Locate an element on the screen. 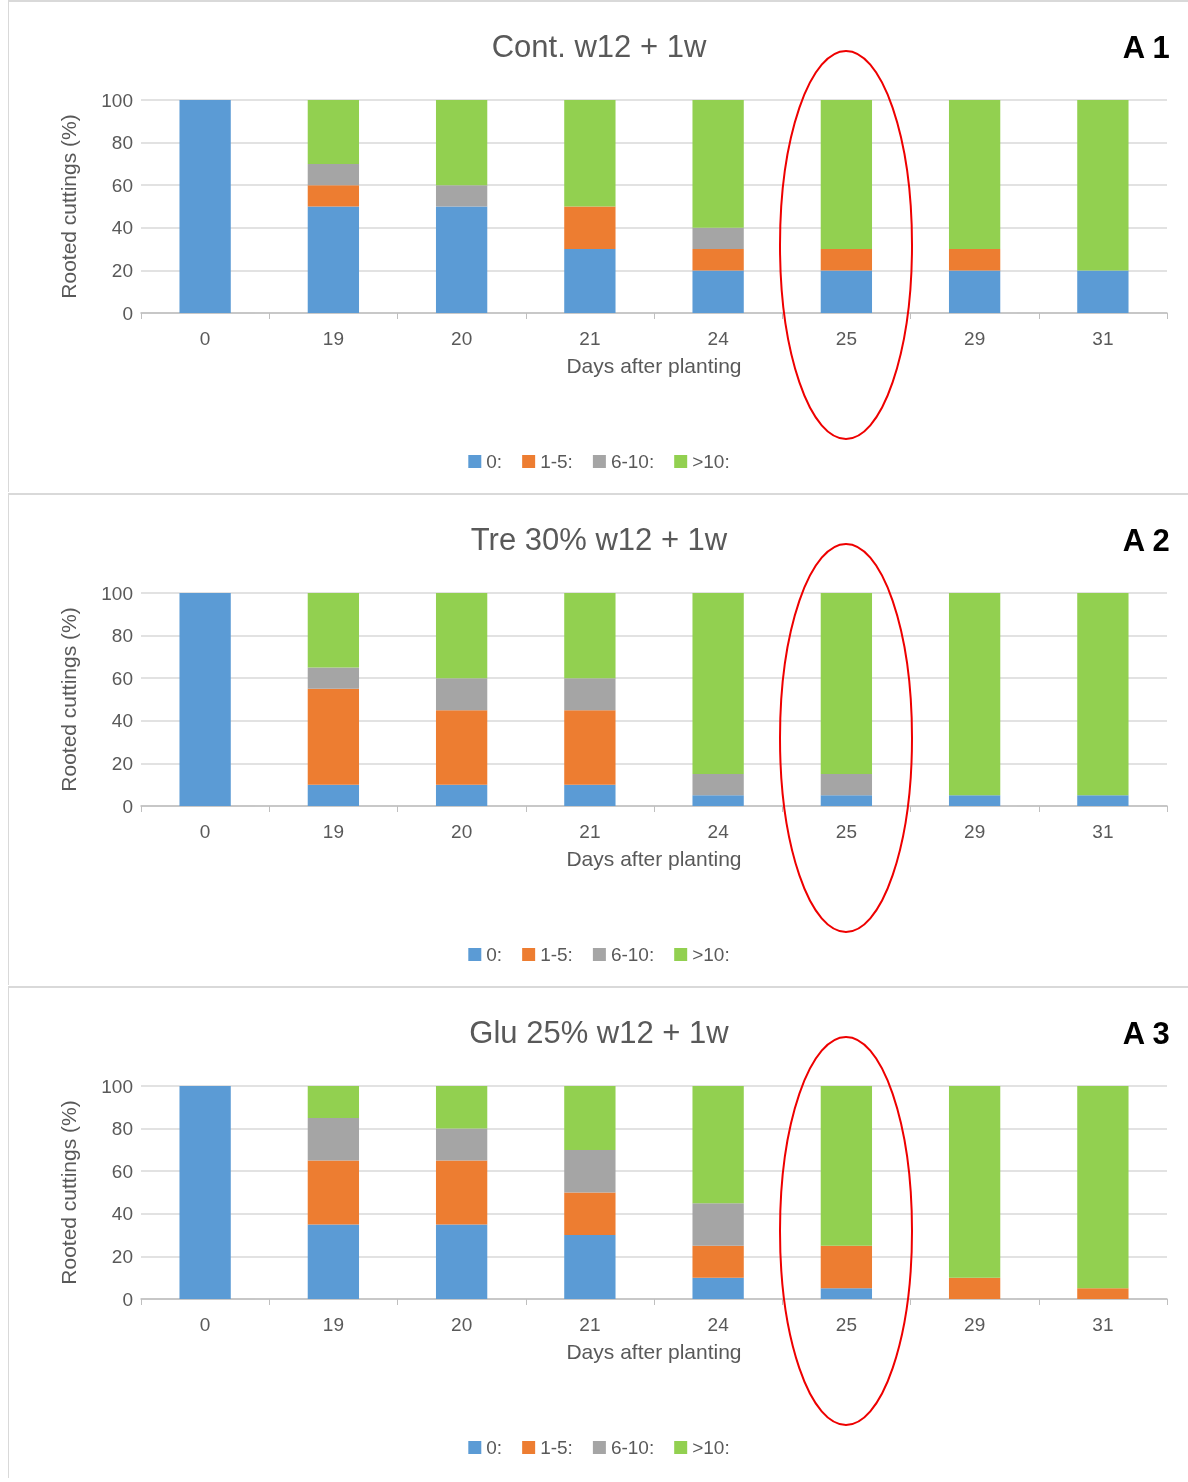  y-tick-label: 0 is located at coordinates (127, 1299).